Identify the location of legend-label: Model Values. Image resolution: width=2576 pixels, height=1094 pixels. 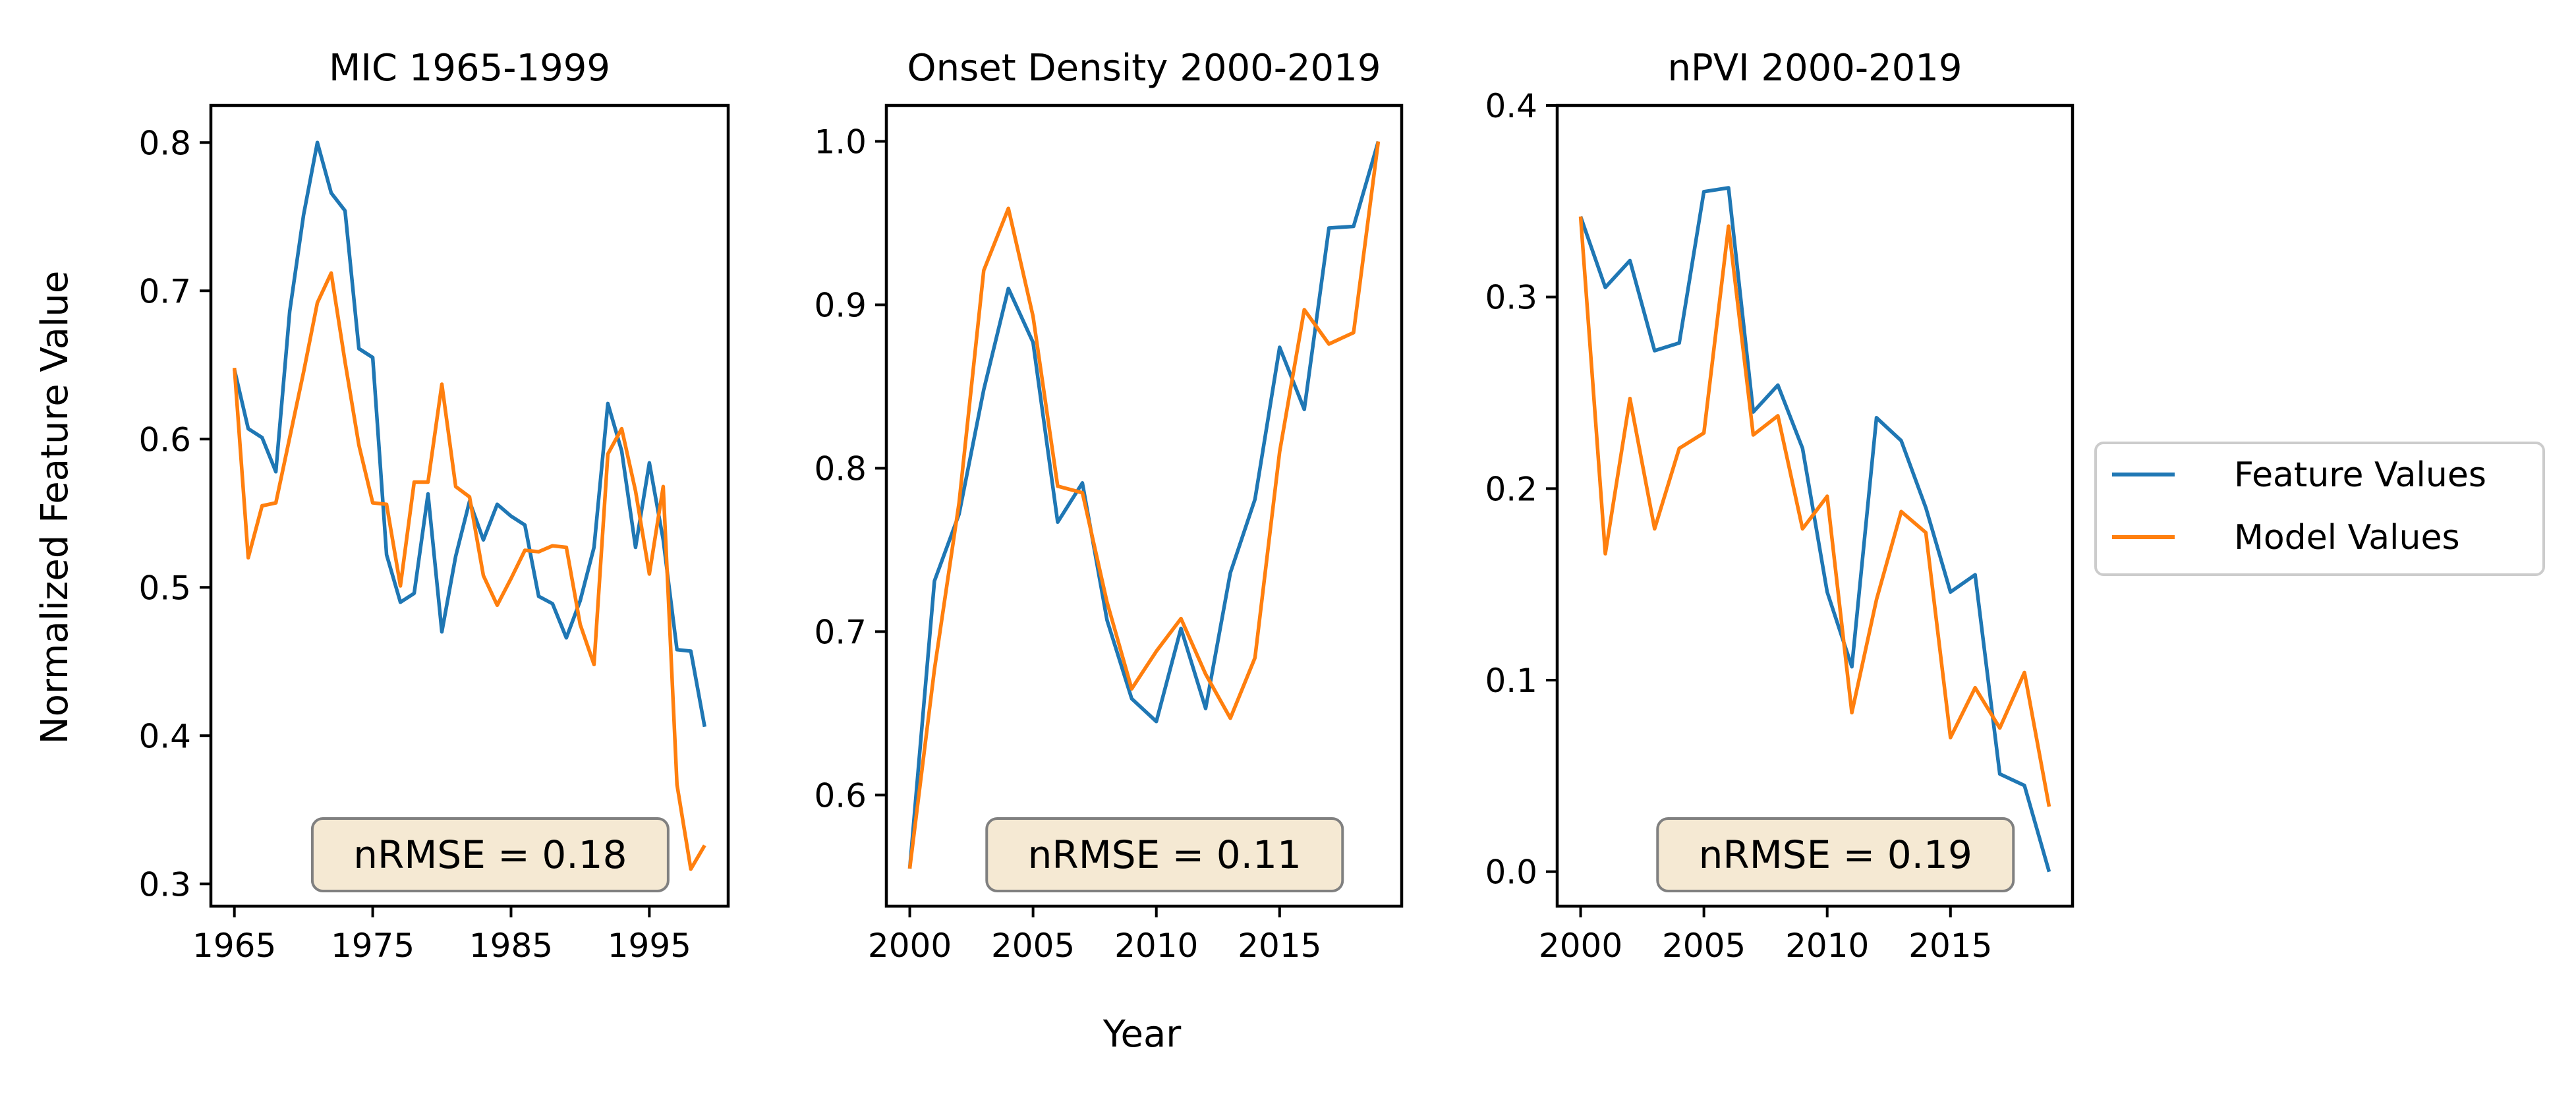
(2347, 538).